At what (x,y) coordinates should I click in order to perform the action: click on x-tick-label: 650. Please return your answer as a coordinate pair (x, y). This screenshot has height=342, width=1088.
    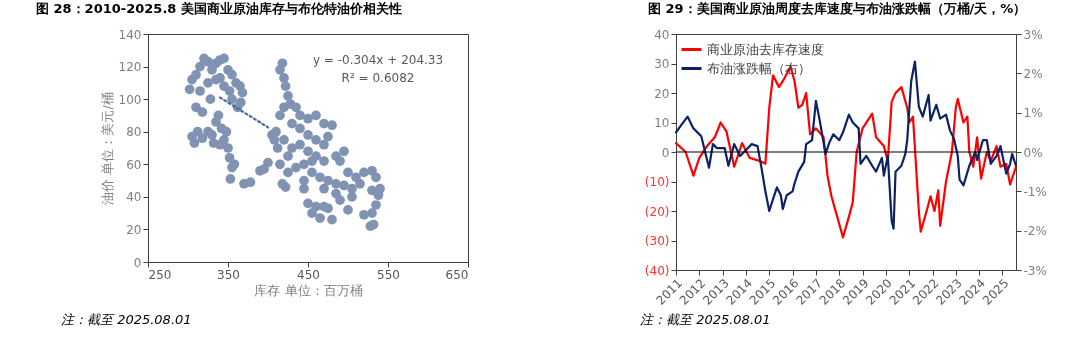
    Looking at the image, I should click on (457, 274).